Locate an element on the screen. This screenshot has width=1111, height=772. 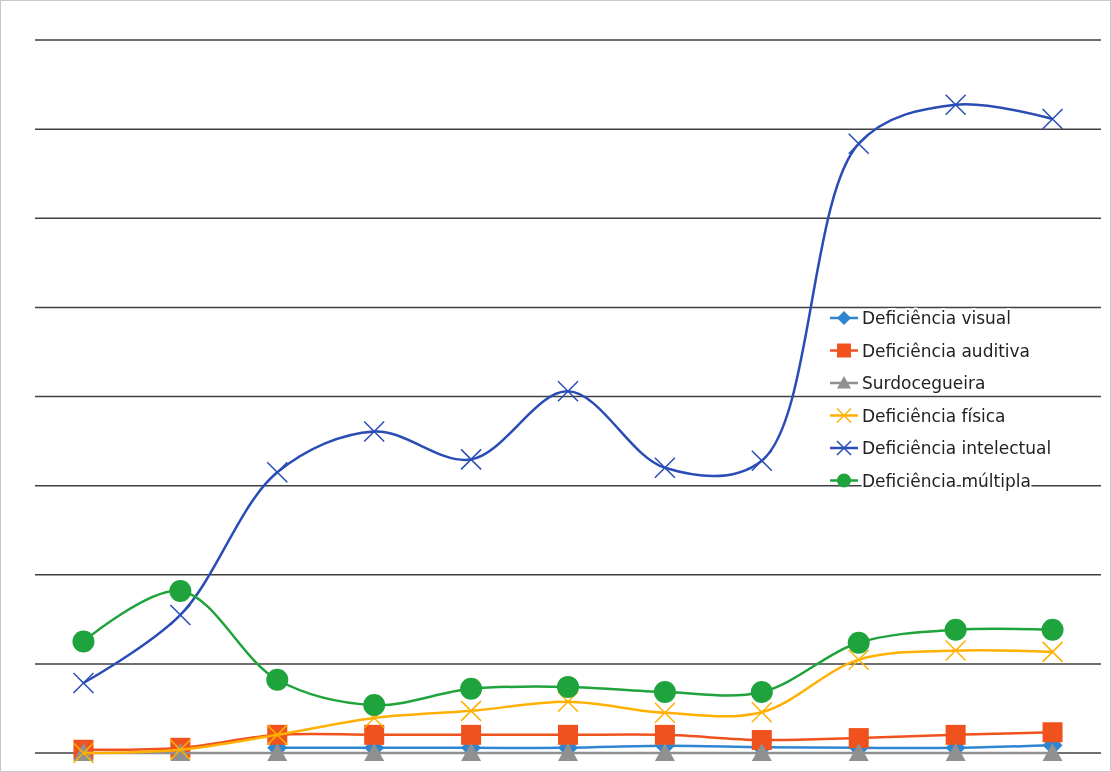
legend-label: Deficiência auditiva is located at coordinates (946, 350).